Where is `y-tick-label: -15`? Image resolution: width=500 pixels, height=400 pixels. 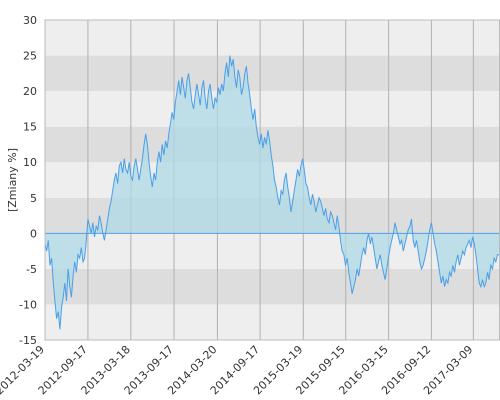
y-tick-label: -15 is located at coordinates (28, 340).